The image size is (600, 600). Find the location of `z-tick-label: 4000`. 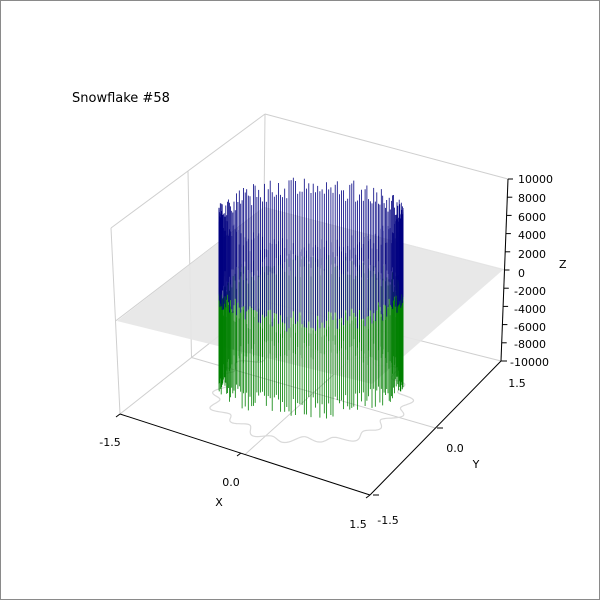

z-tick-label: 4000 is located at coordinates (532, 235).